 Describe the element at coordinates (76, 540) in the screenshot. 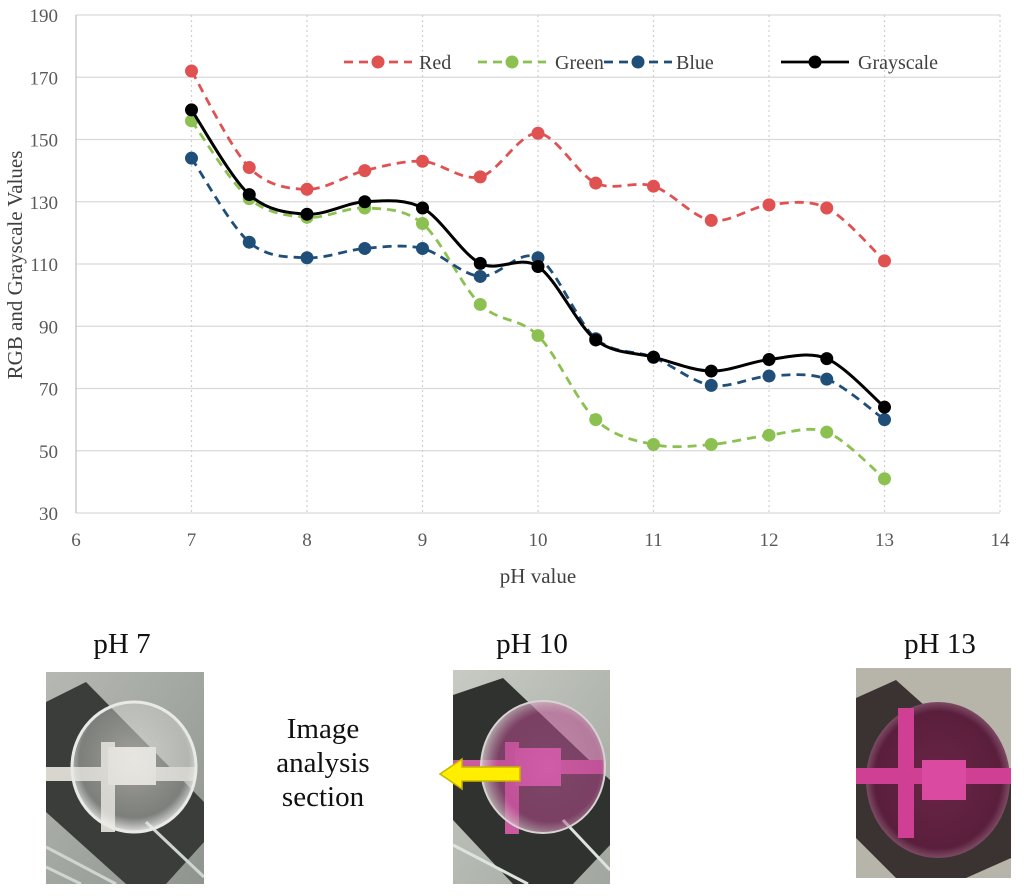

I see `x-tick-label: 6` at that location.